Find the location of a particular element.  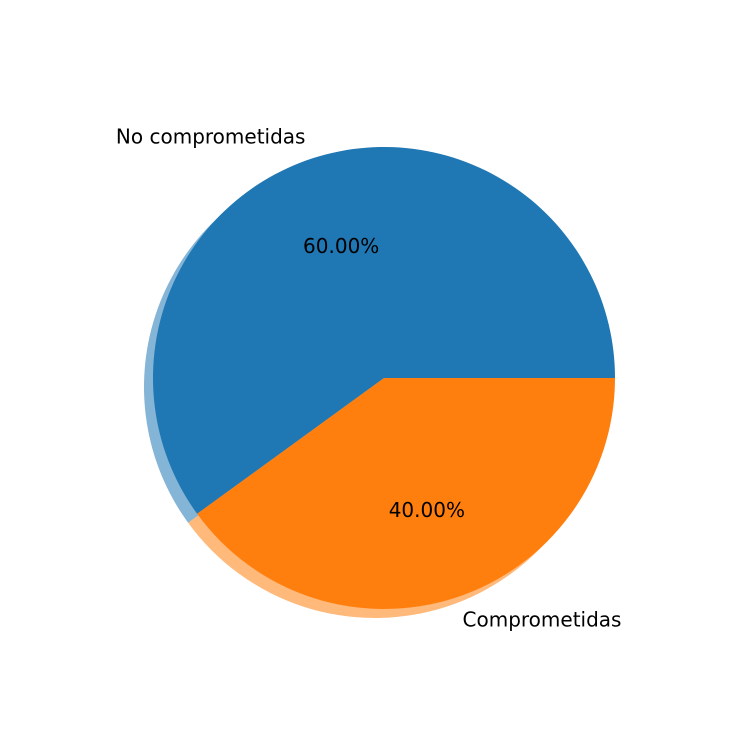

pie-category-label-no-comprometidas: No comprometidas is located at coordinates (211, 136).